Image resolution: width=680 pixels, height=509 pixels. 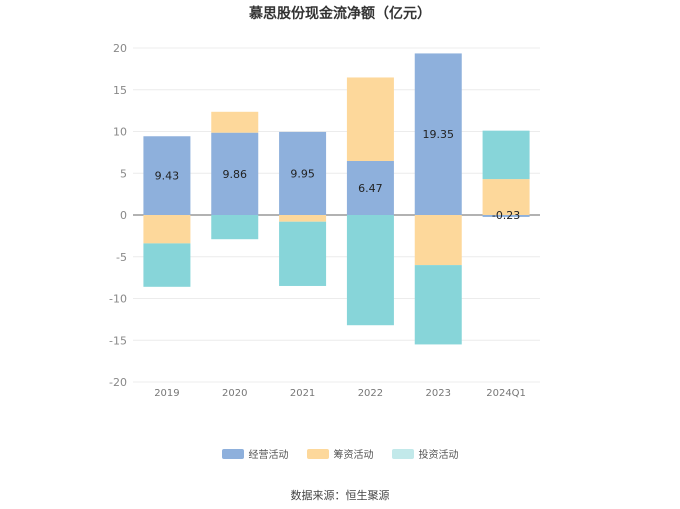 What do you see at coordinates (438, 393) in the screenshot?
I see `x-tick-label: 2023` at bounding box center [438, 393].